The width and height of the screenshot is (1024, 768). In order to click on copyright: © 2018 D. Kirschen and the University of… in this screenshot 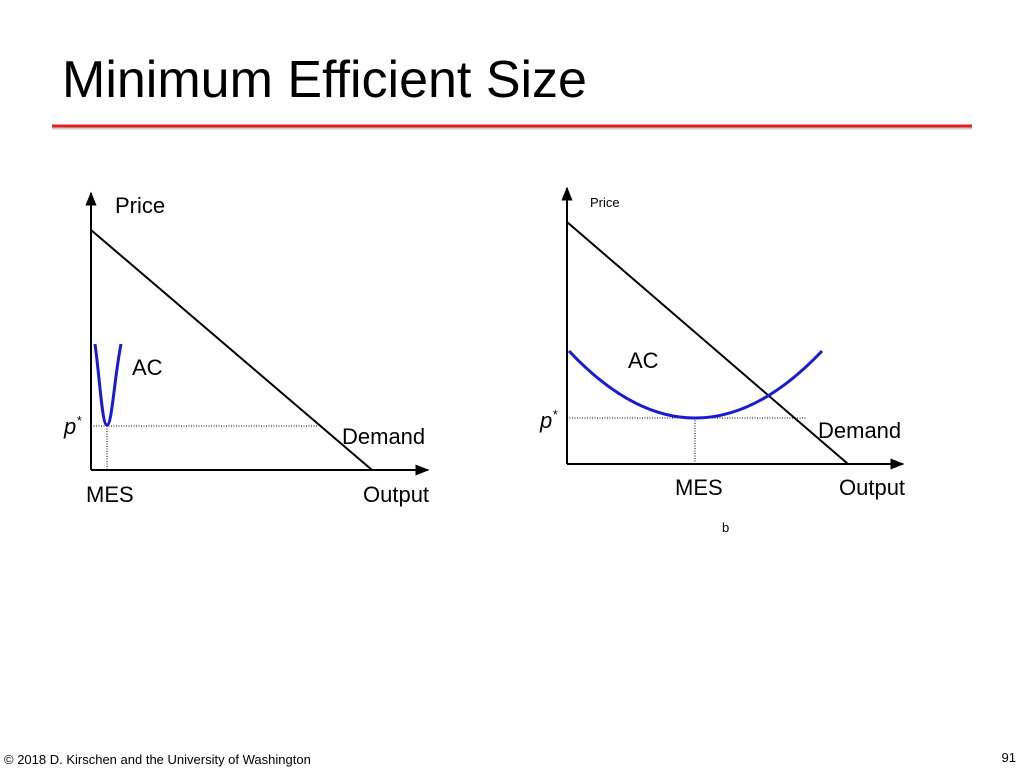, I will do `click(157, 759)`.